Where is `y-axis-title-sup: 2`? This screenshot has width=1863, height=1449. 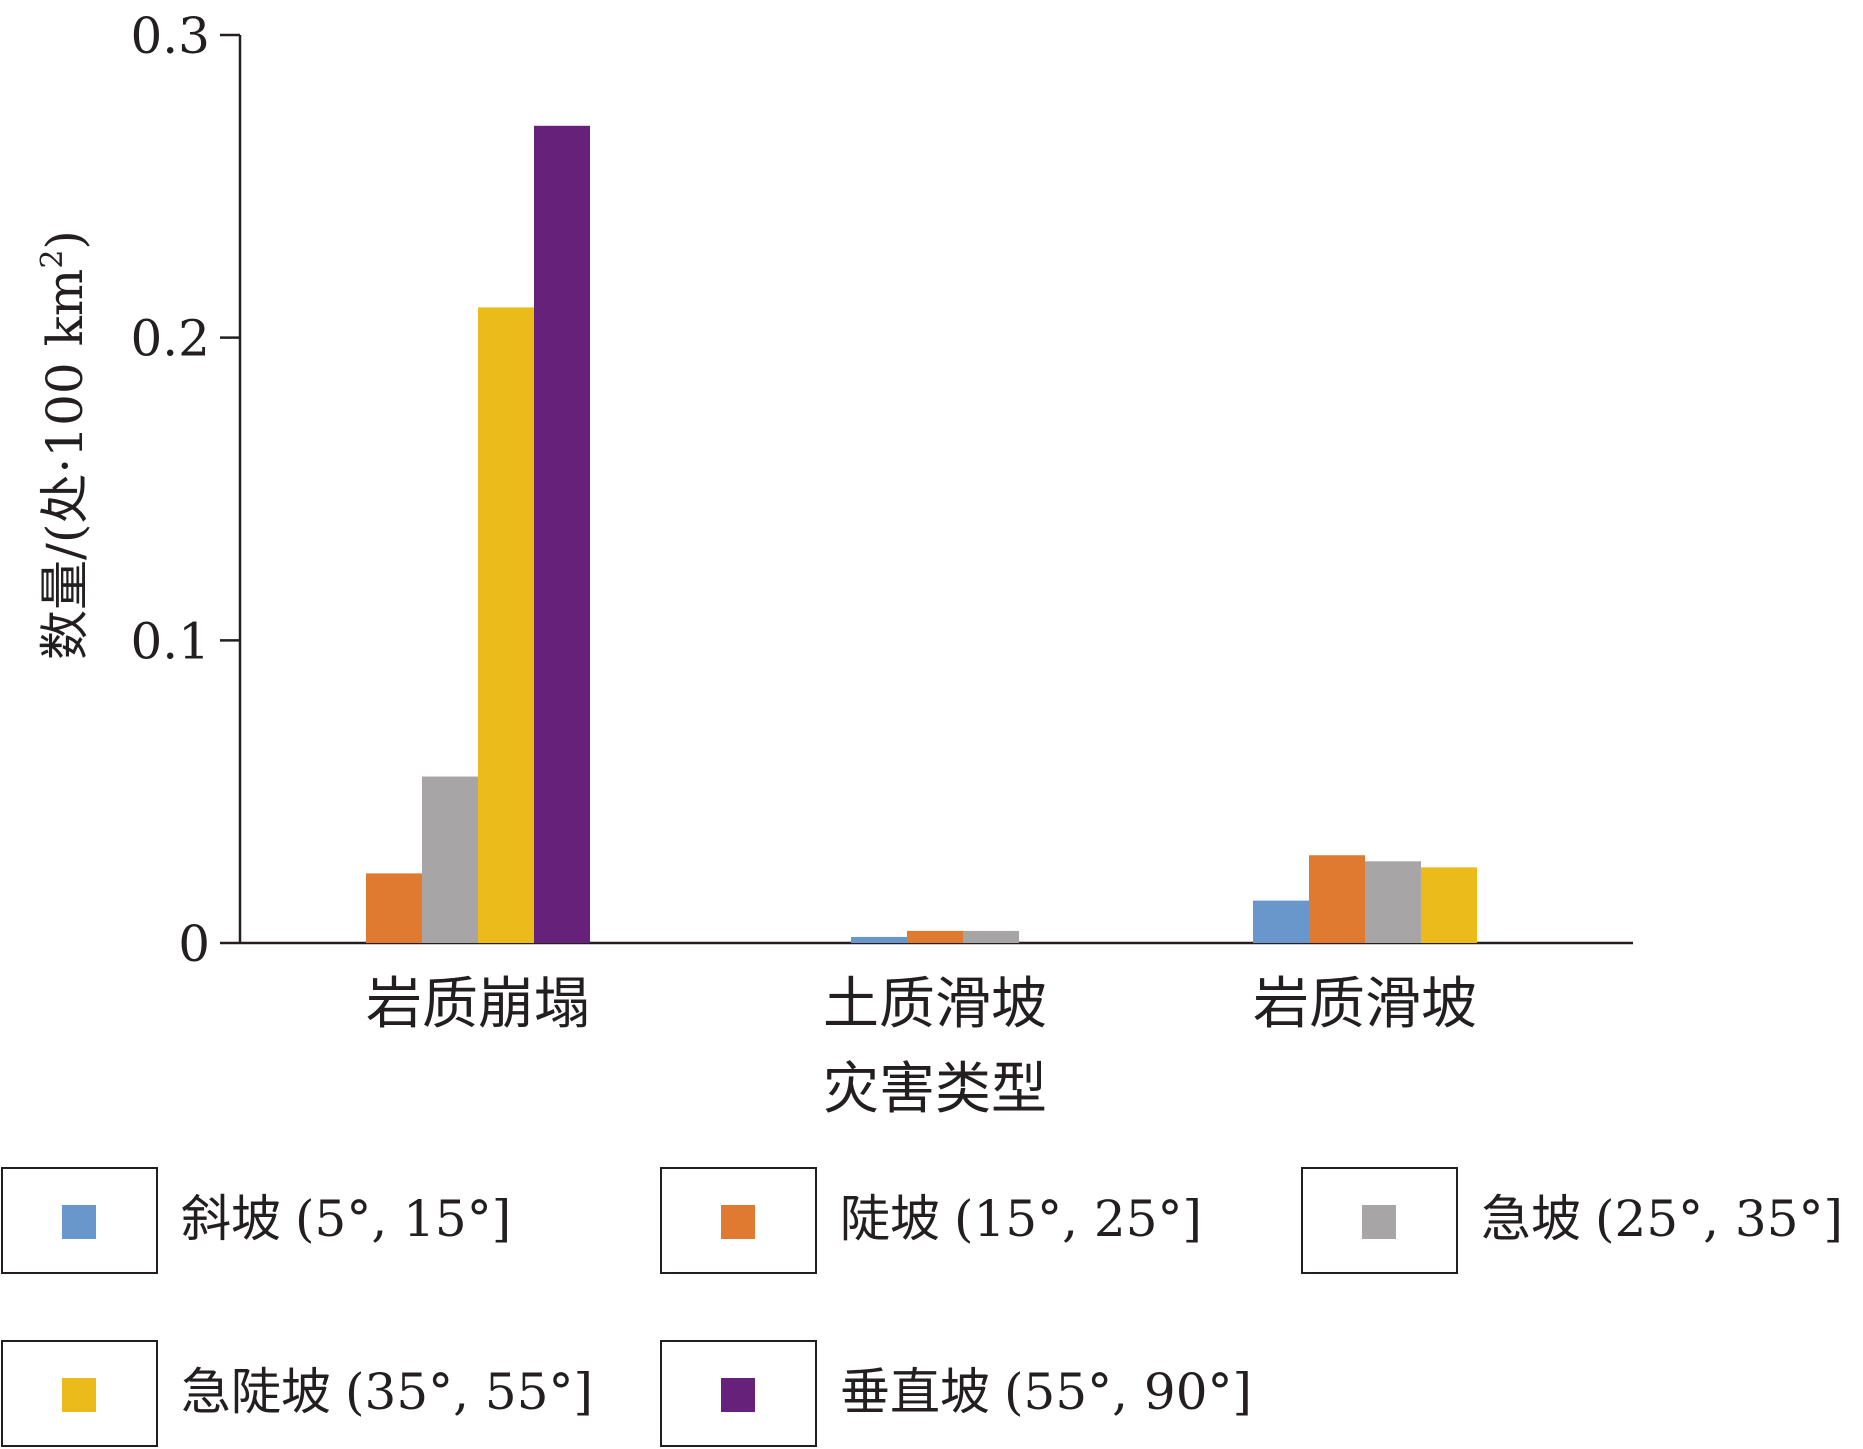
y-axis-title-sup: 2 is located at coordinates (52, 259).